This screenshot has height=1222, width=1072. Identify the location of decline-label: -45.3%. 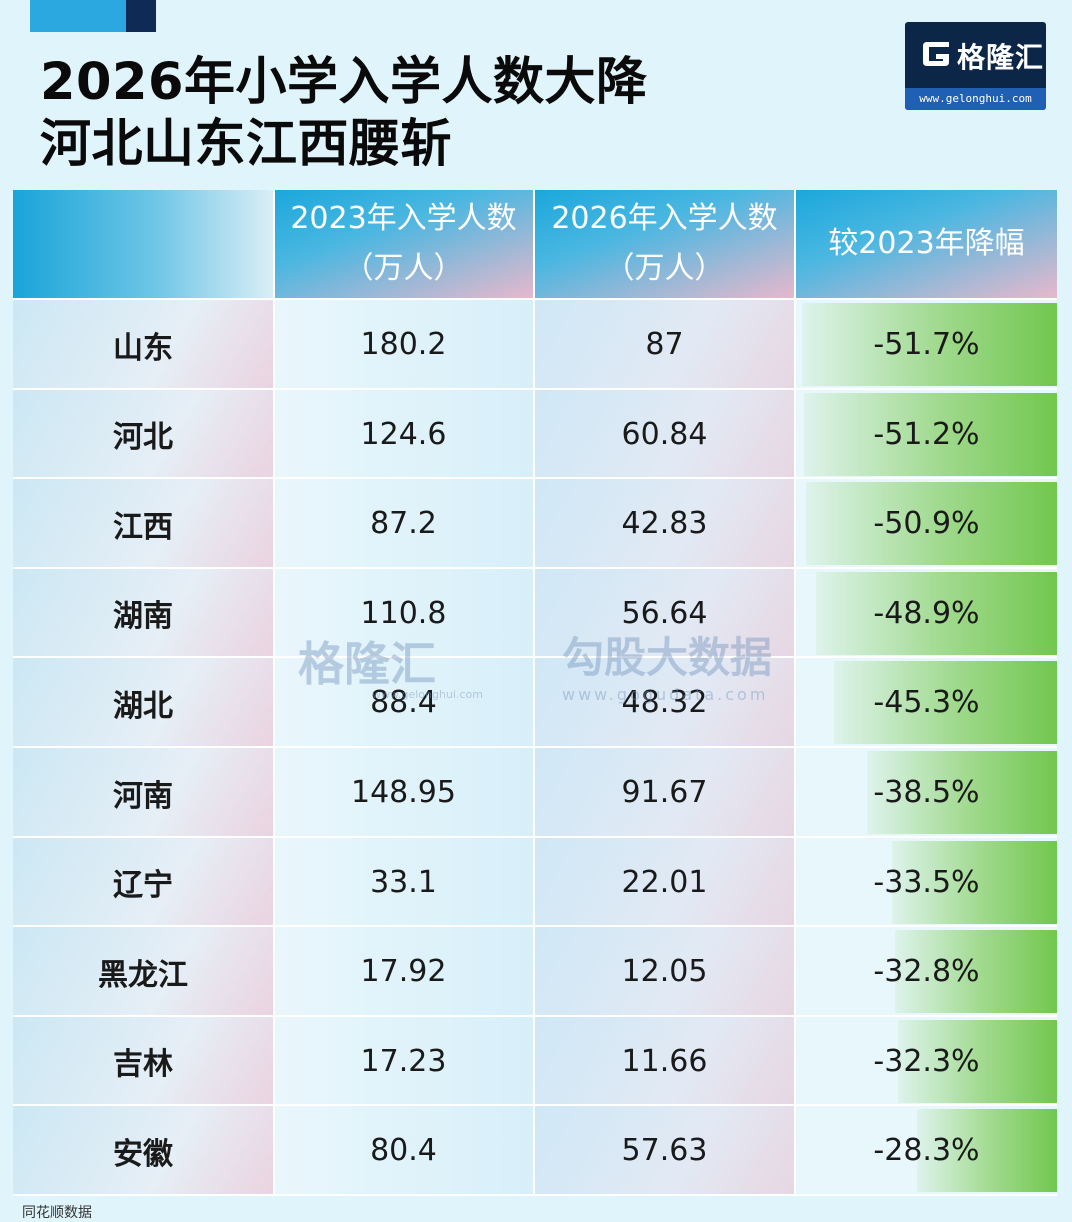
(926, 703).